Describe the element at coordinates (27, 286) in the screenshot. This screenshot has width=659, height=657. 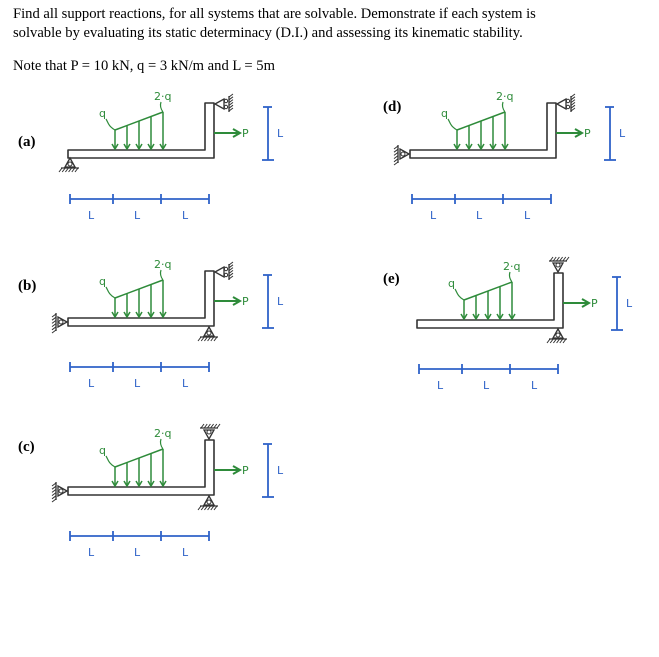
I see `system-b-label: (b)` at that location.